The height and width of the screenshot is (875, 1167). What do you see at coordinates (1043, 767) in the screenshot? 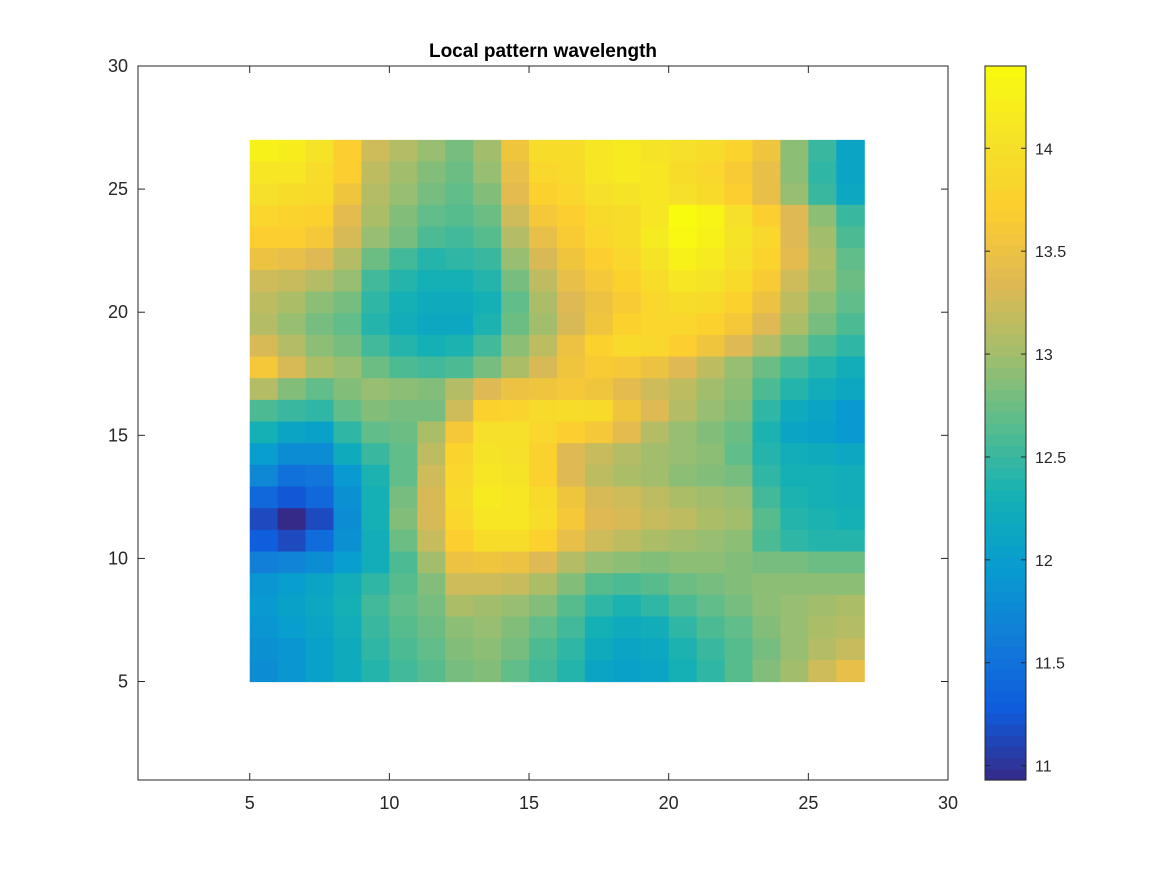
I see `colorbar-tick-label: 11` at bounding box center [1043, 767].